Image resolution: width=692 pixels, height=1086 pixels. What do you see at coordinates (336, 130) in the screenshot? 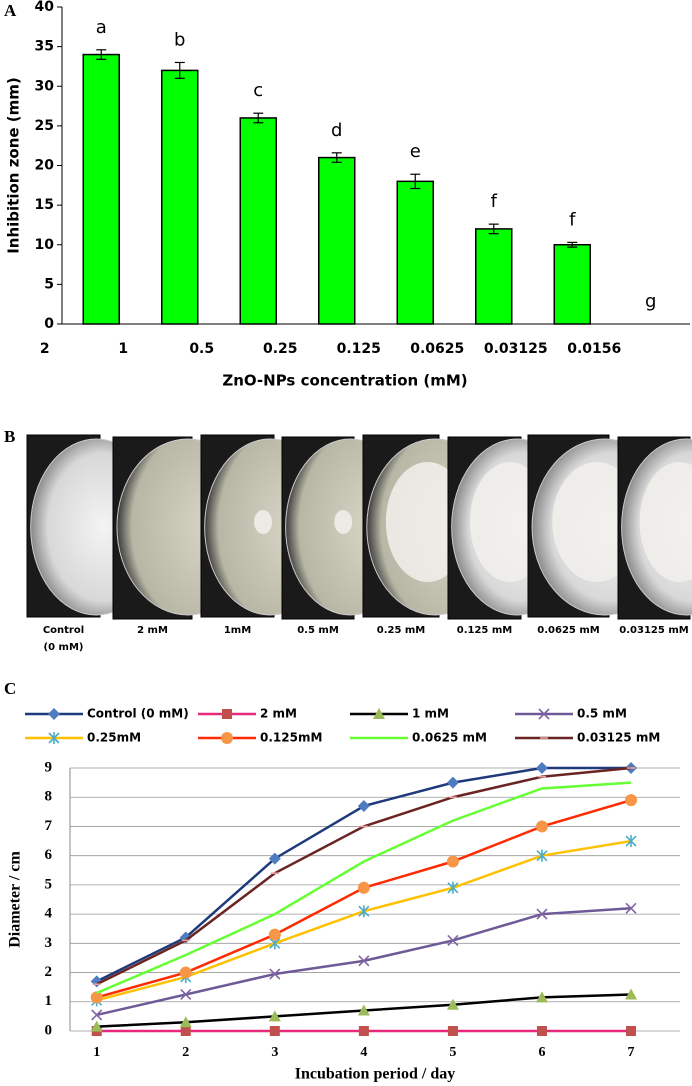
I see `annotation: d` at bounding box center [336, 130].